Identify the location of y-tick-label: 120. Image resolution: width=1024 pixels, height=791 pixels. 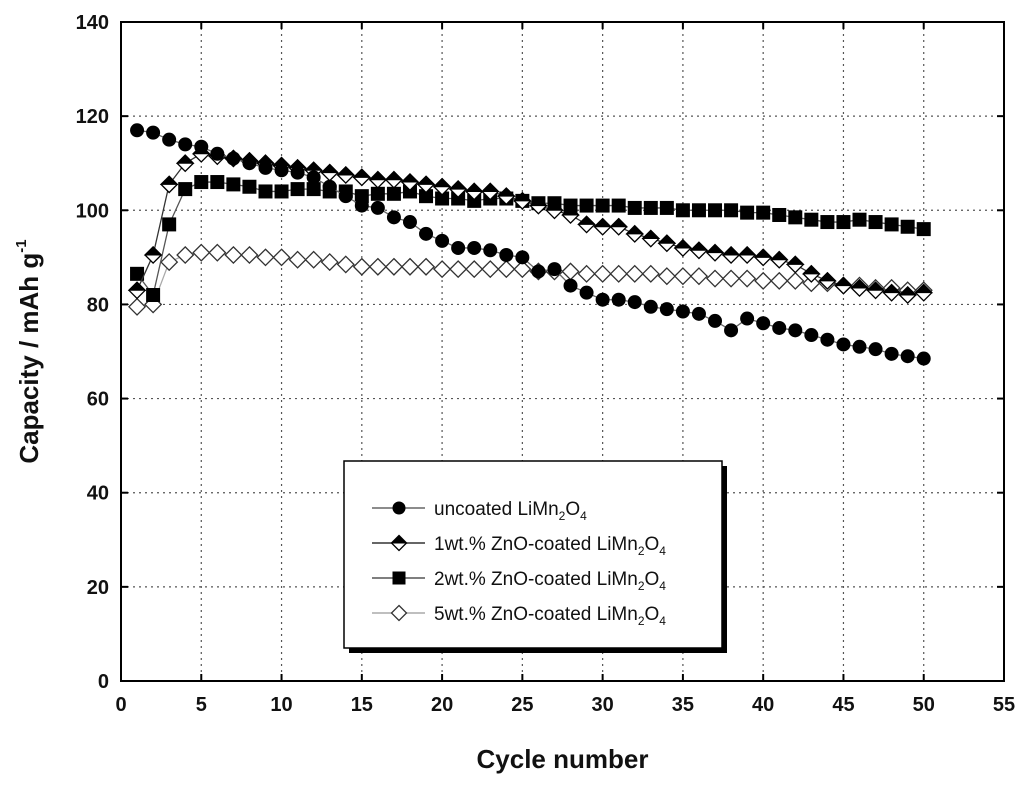
(92, 117).